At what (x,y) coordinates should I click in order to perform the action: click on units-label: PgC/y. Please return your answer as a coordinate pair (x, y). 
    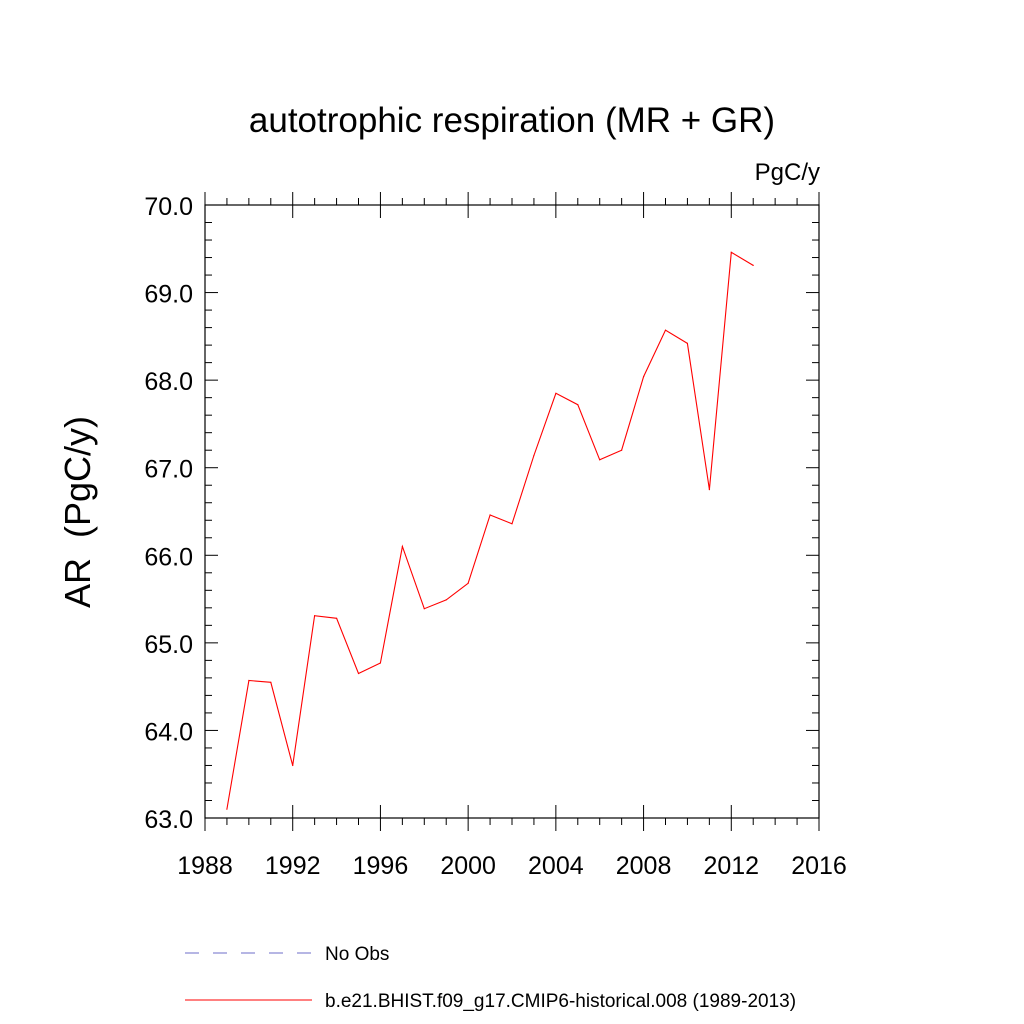
    Looking at the image, I should click on (787, 172).